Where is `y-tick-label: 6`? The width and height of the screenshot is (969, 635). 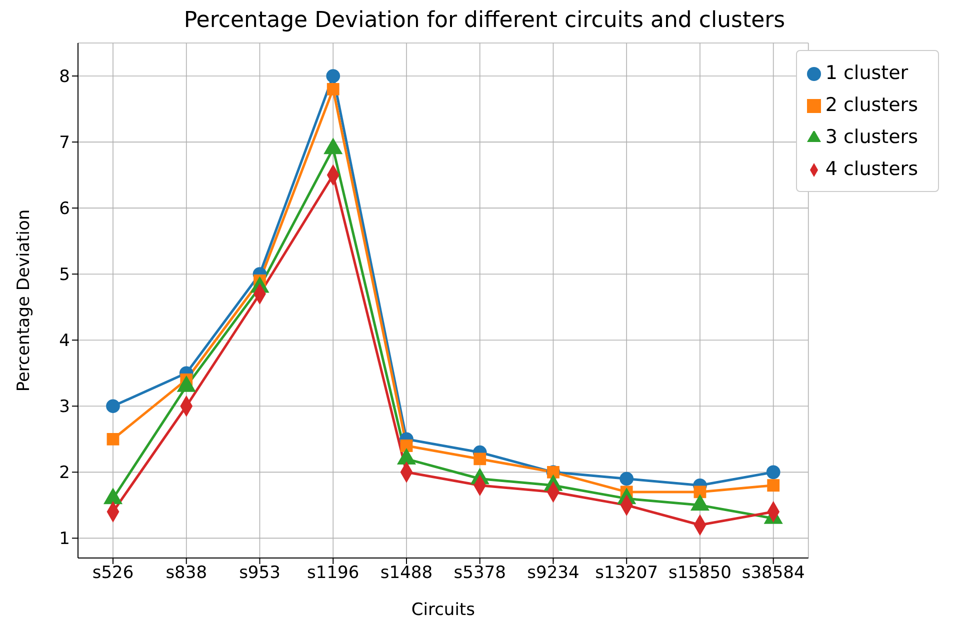 y-tick-label: 6 is located at coordinates (64, 209).